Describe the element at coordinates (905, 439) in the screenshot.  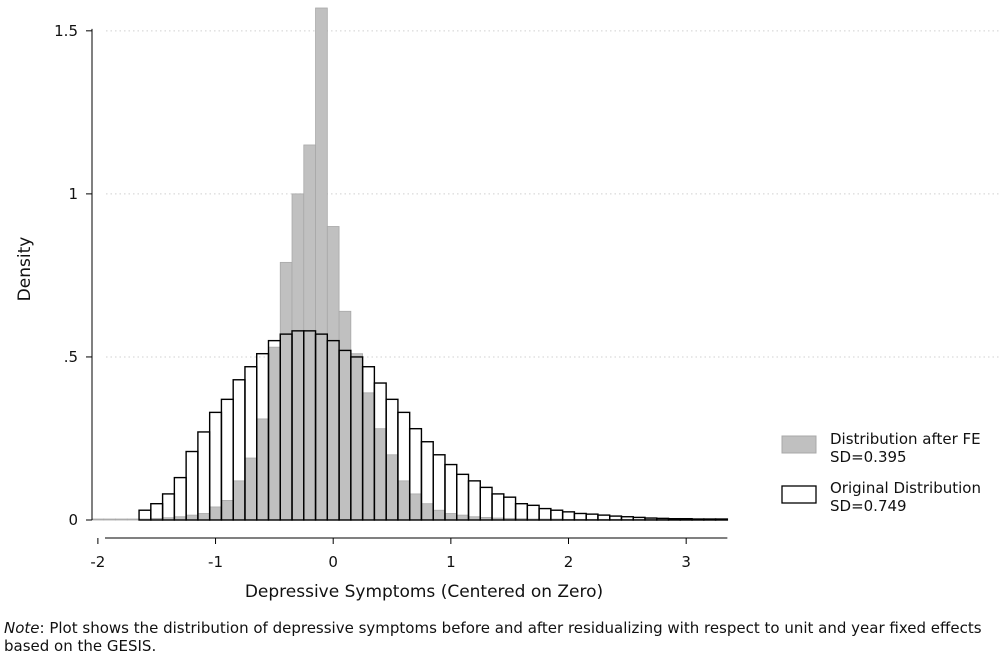
I see `legend-label-distribution-after-fe: Distribution after FE` at that location.